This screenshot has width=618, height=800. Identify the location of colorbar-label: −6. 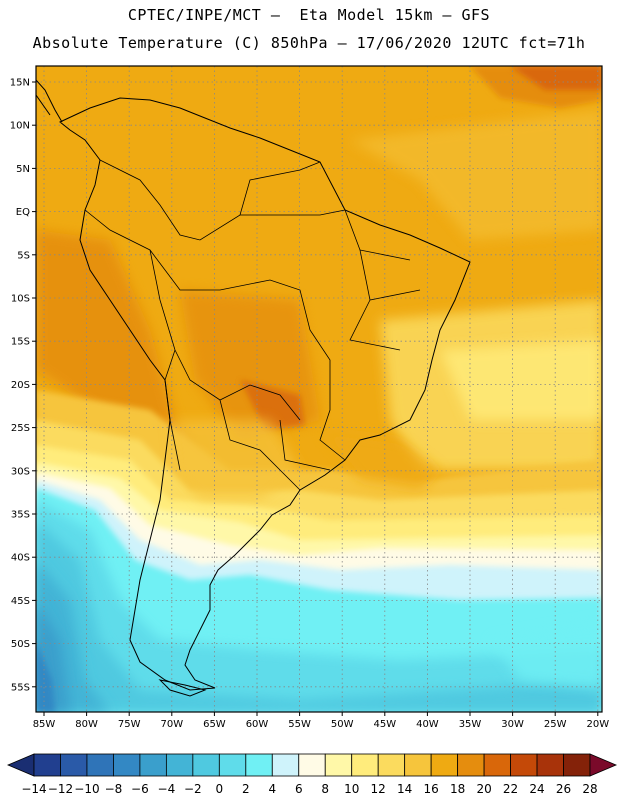
(140, 789).